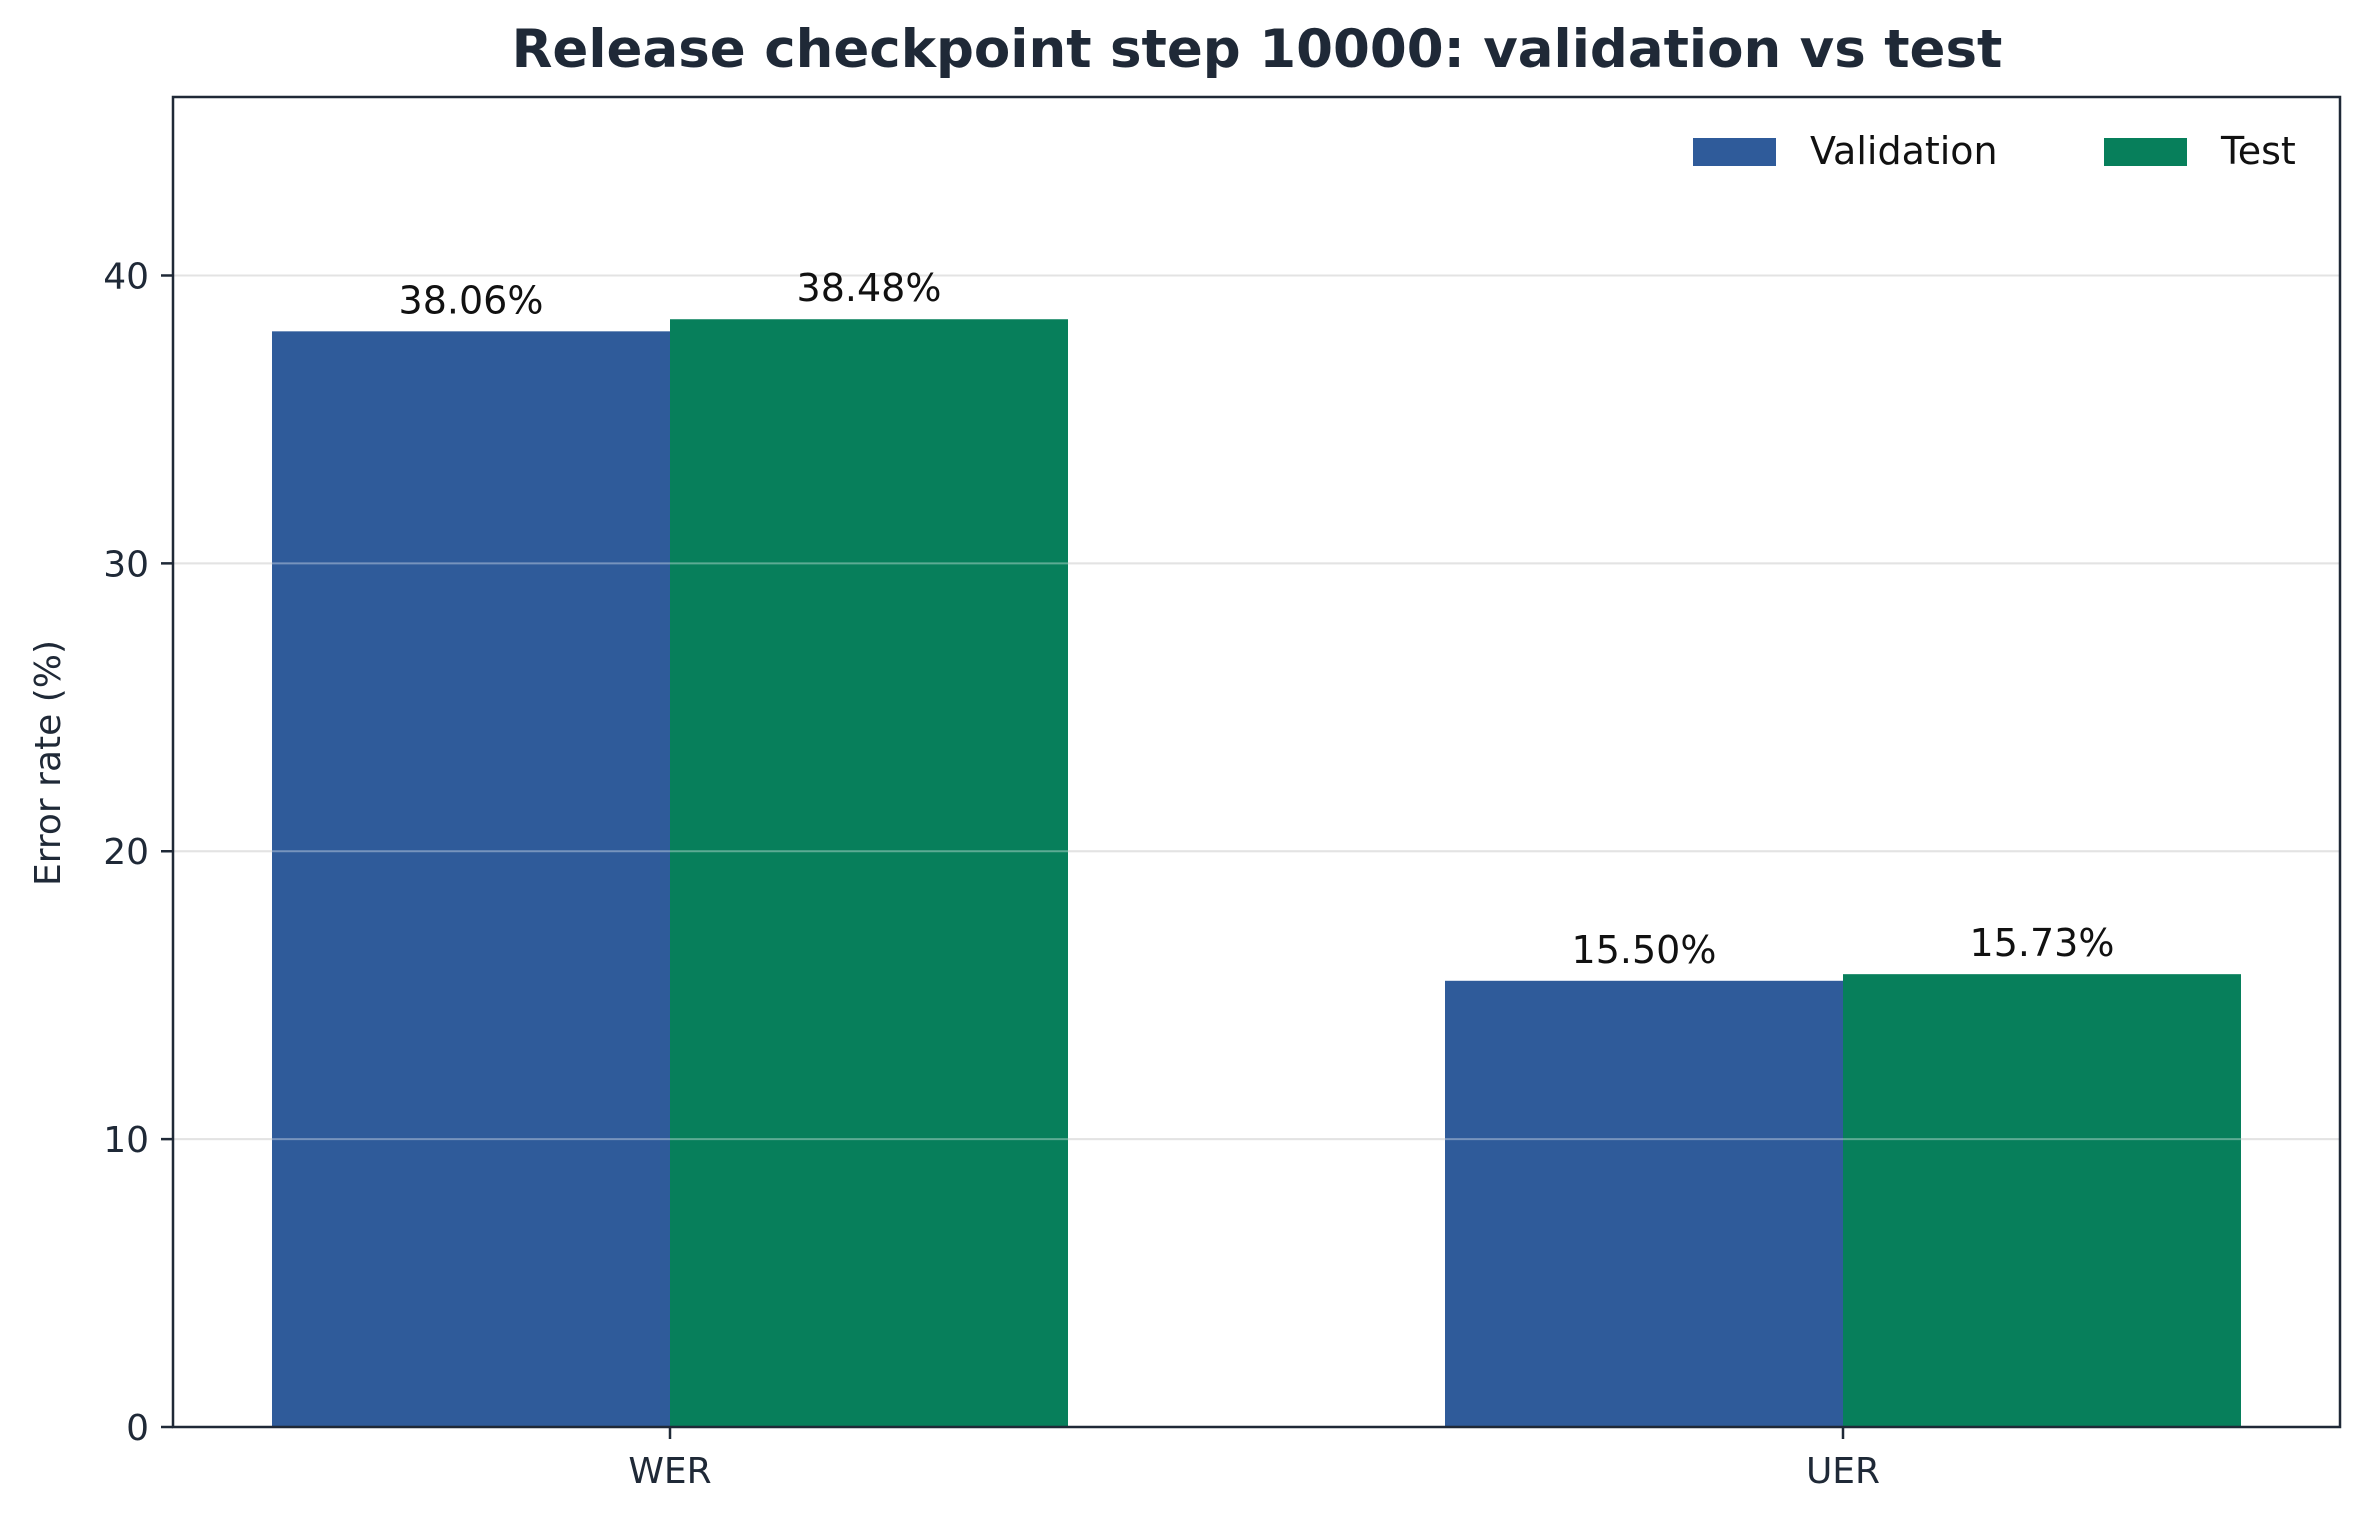  I want to click on x-tick-label-wer: WER, so click(669, 1471).